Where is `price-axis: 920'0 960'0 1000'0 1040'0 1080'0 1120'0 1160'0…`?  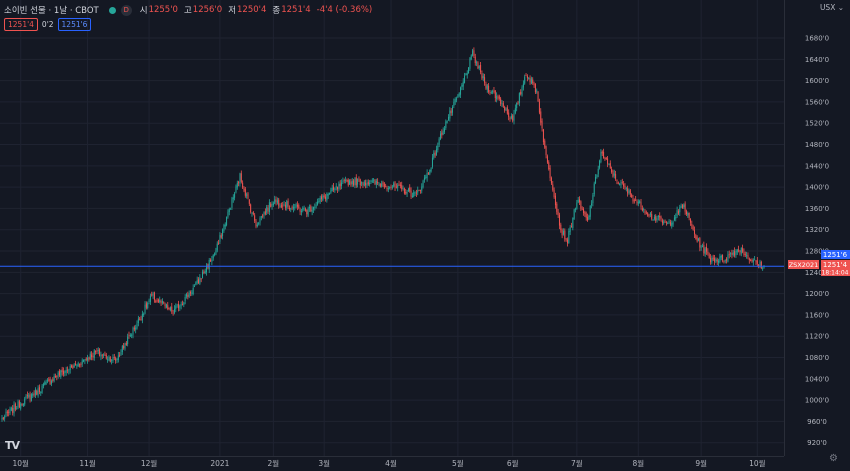
price-axis: 920'0 960'0 1000'0 1040'0 1080'0 1120'0 1160'0… is located at coordinates (817, 241).